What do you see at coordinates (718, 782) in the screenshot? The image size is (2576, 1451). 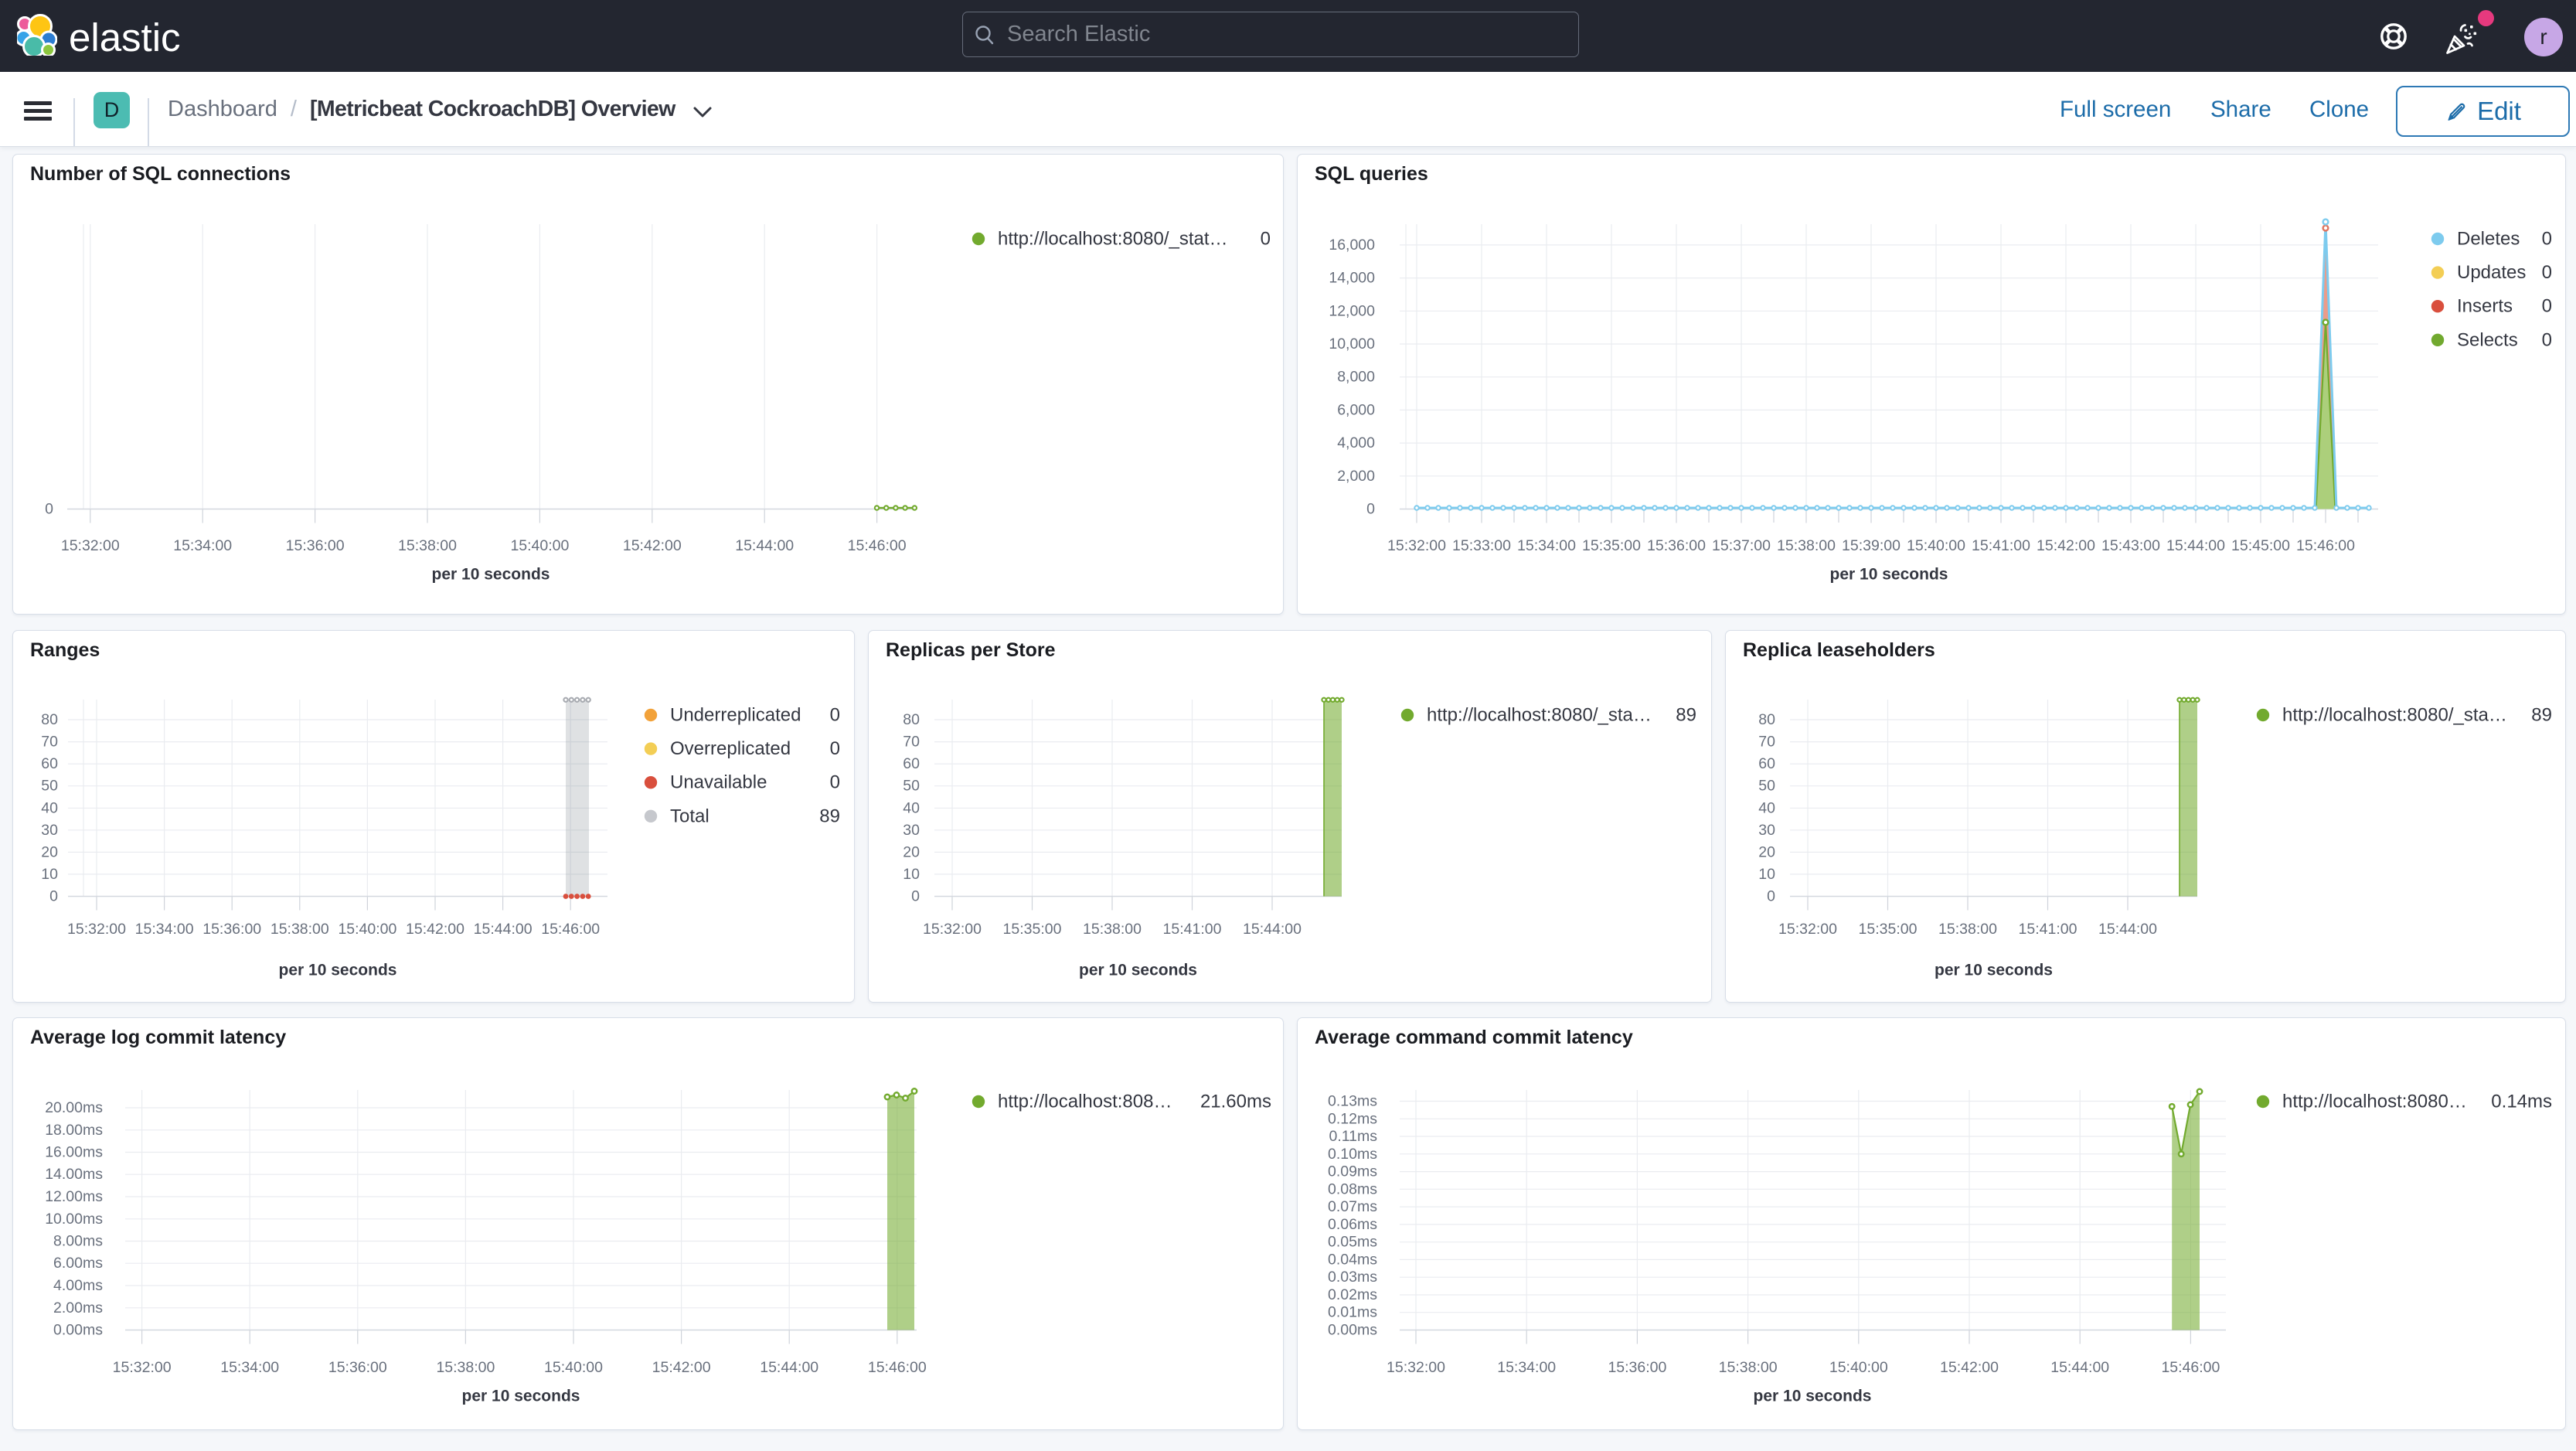 I see `svg-text: Unavailable` at bounding box center [718, 782].